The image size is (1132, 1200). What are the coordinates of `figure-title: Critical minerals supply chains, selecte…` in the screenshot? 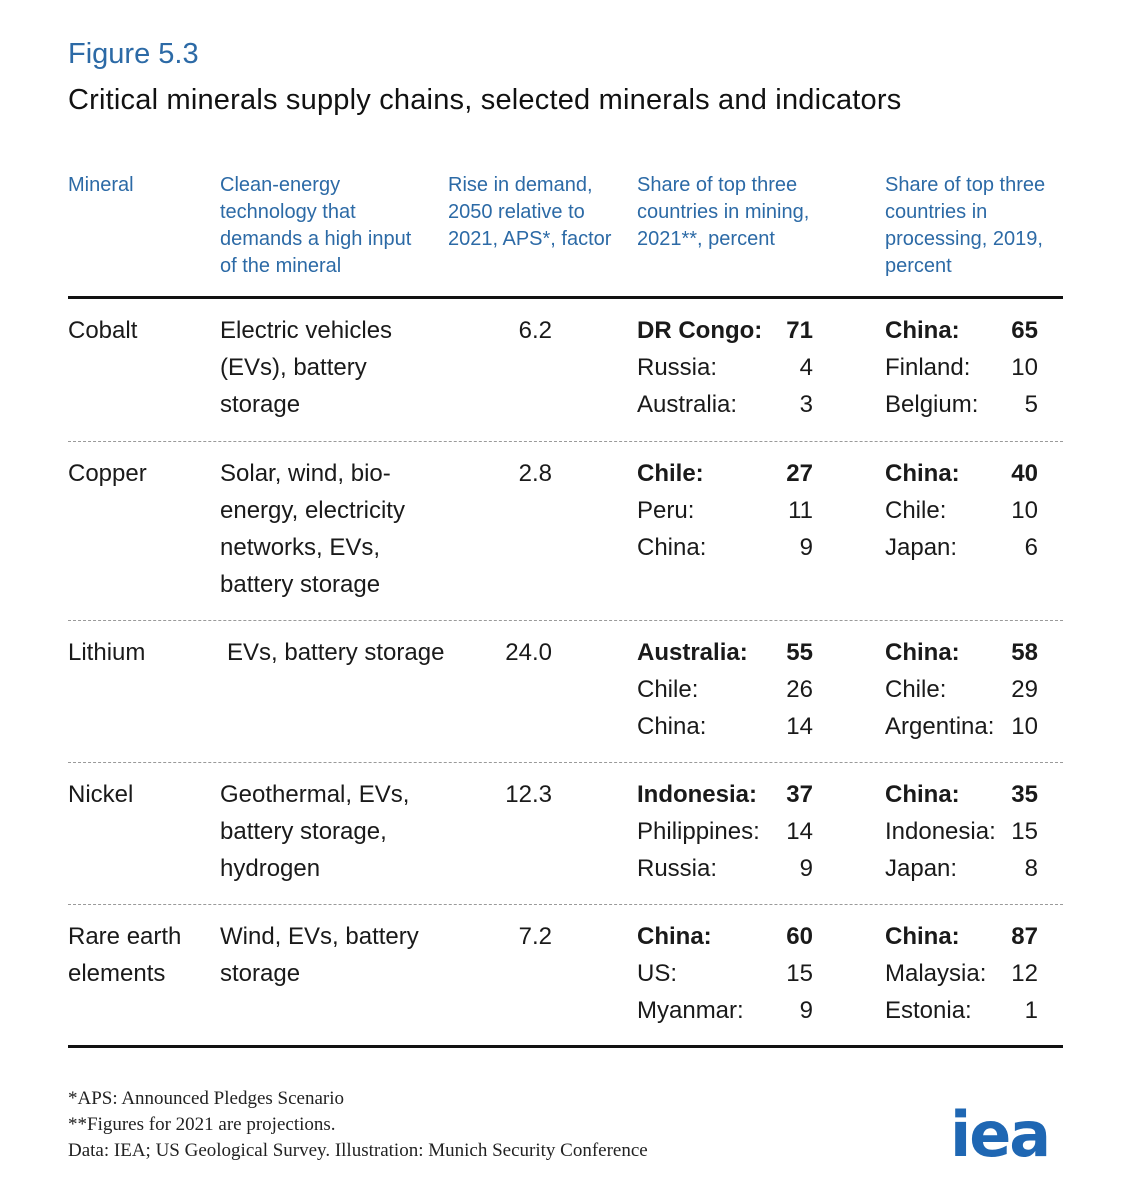 It's located at (485, 100).